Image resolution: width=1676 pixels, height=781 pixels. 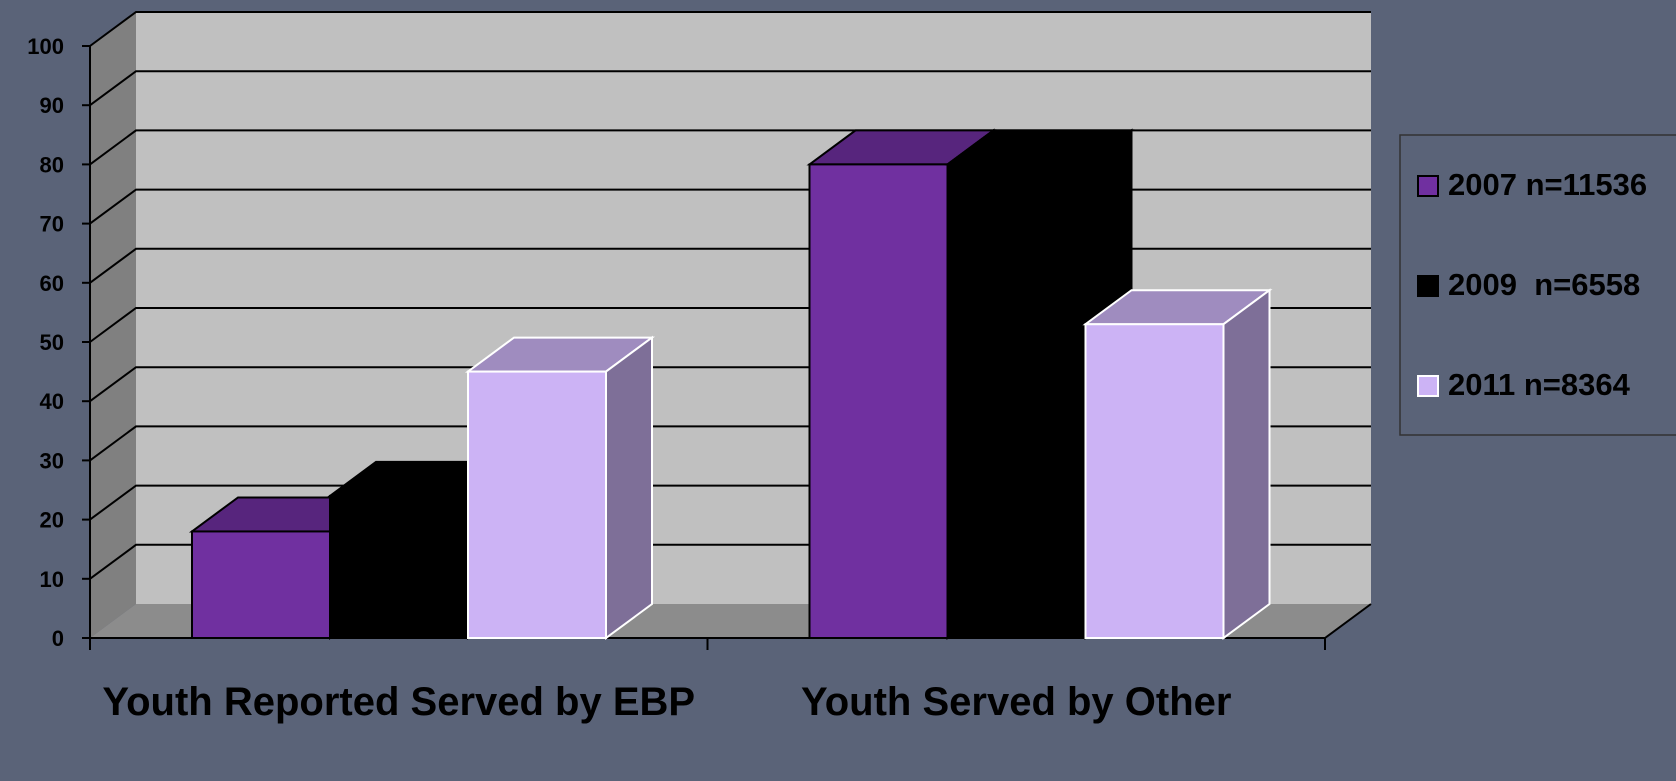 I want to click on legend-label: 2011 n=8364, so click(x=1539, y=384).